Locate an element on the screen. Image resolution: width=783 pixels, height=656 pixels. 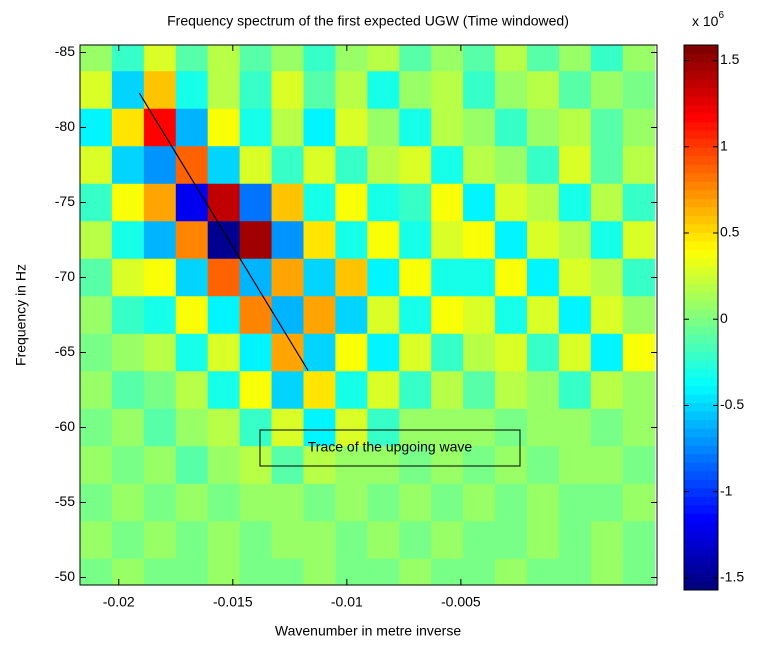
y-axis-label: Frequency in Hz is located at coordinates (21, 315).